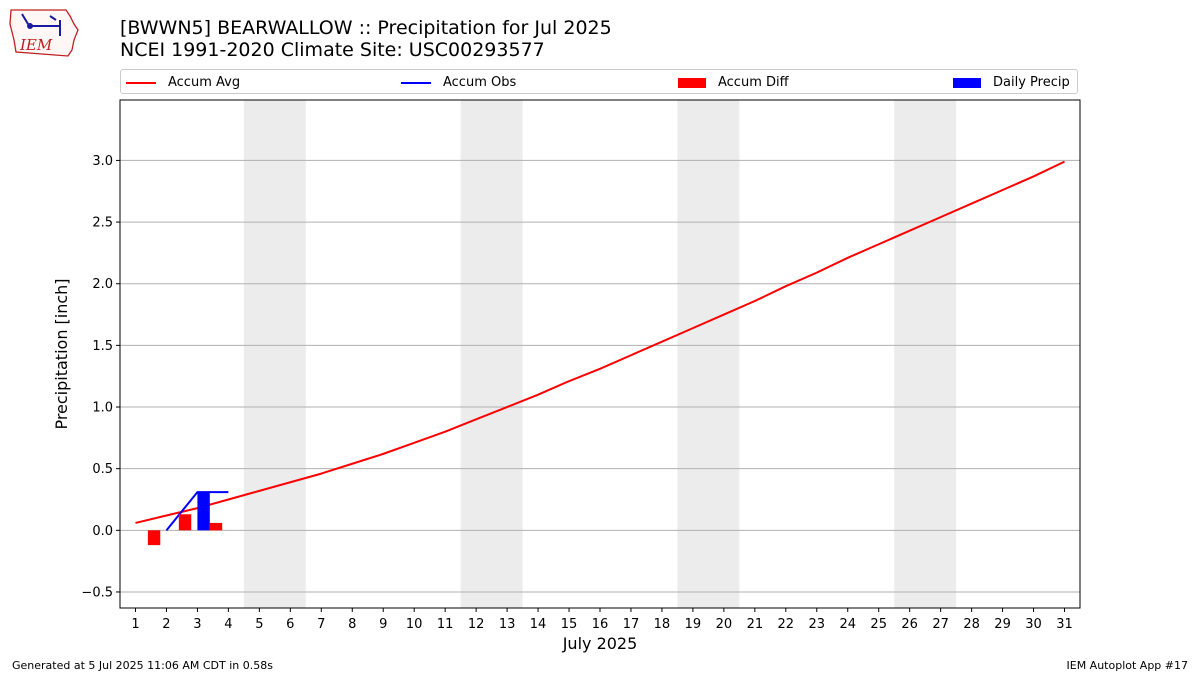 The width and height of the screenshot is (1200, 675). Describe the element at coordinates (383, 624) in the screenshot. I see `x-tick-label: 9` at that location.